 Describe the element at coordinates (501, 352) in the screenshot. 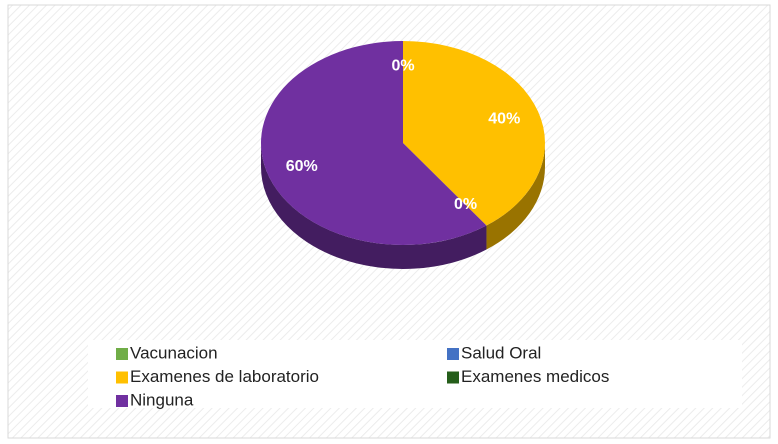

I see `legend-label: Salud Oral` at that location.